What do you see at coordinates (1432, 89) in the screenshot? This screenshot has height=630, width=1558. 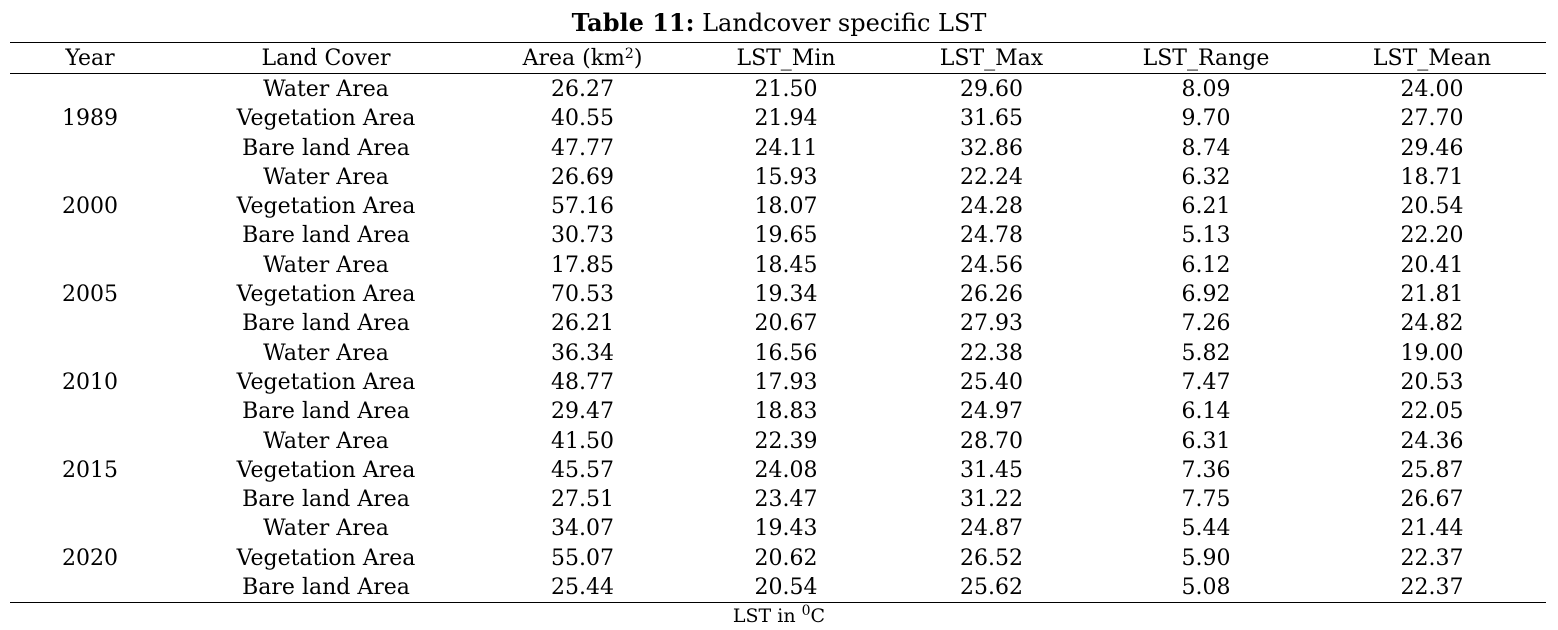 I see `cell-lst-mean: 24.00` at bounding box center [1432, 89].